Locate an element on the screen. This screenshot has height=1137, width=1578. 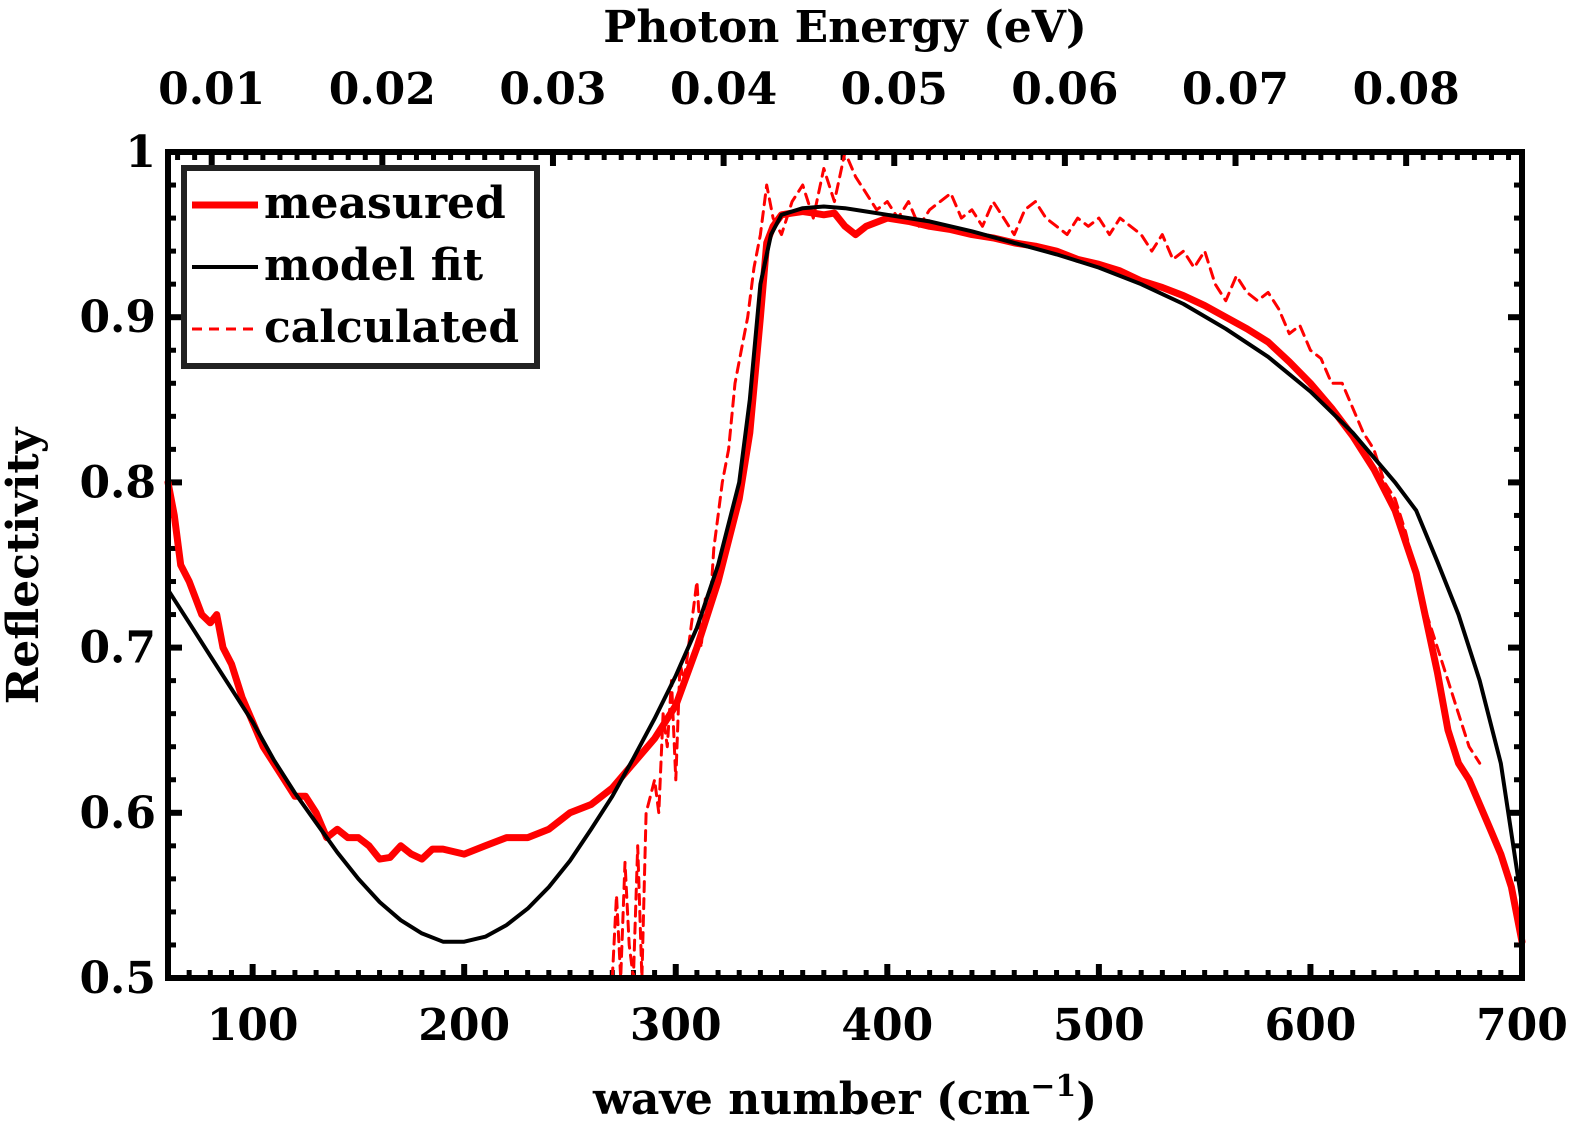
top-axis-title: Photon Energy (eV) is located at coordinates (845, 27).